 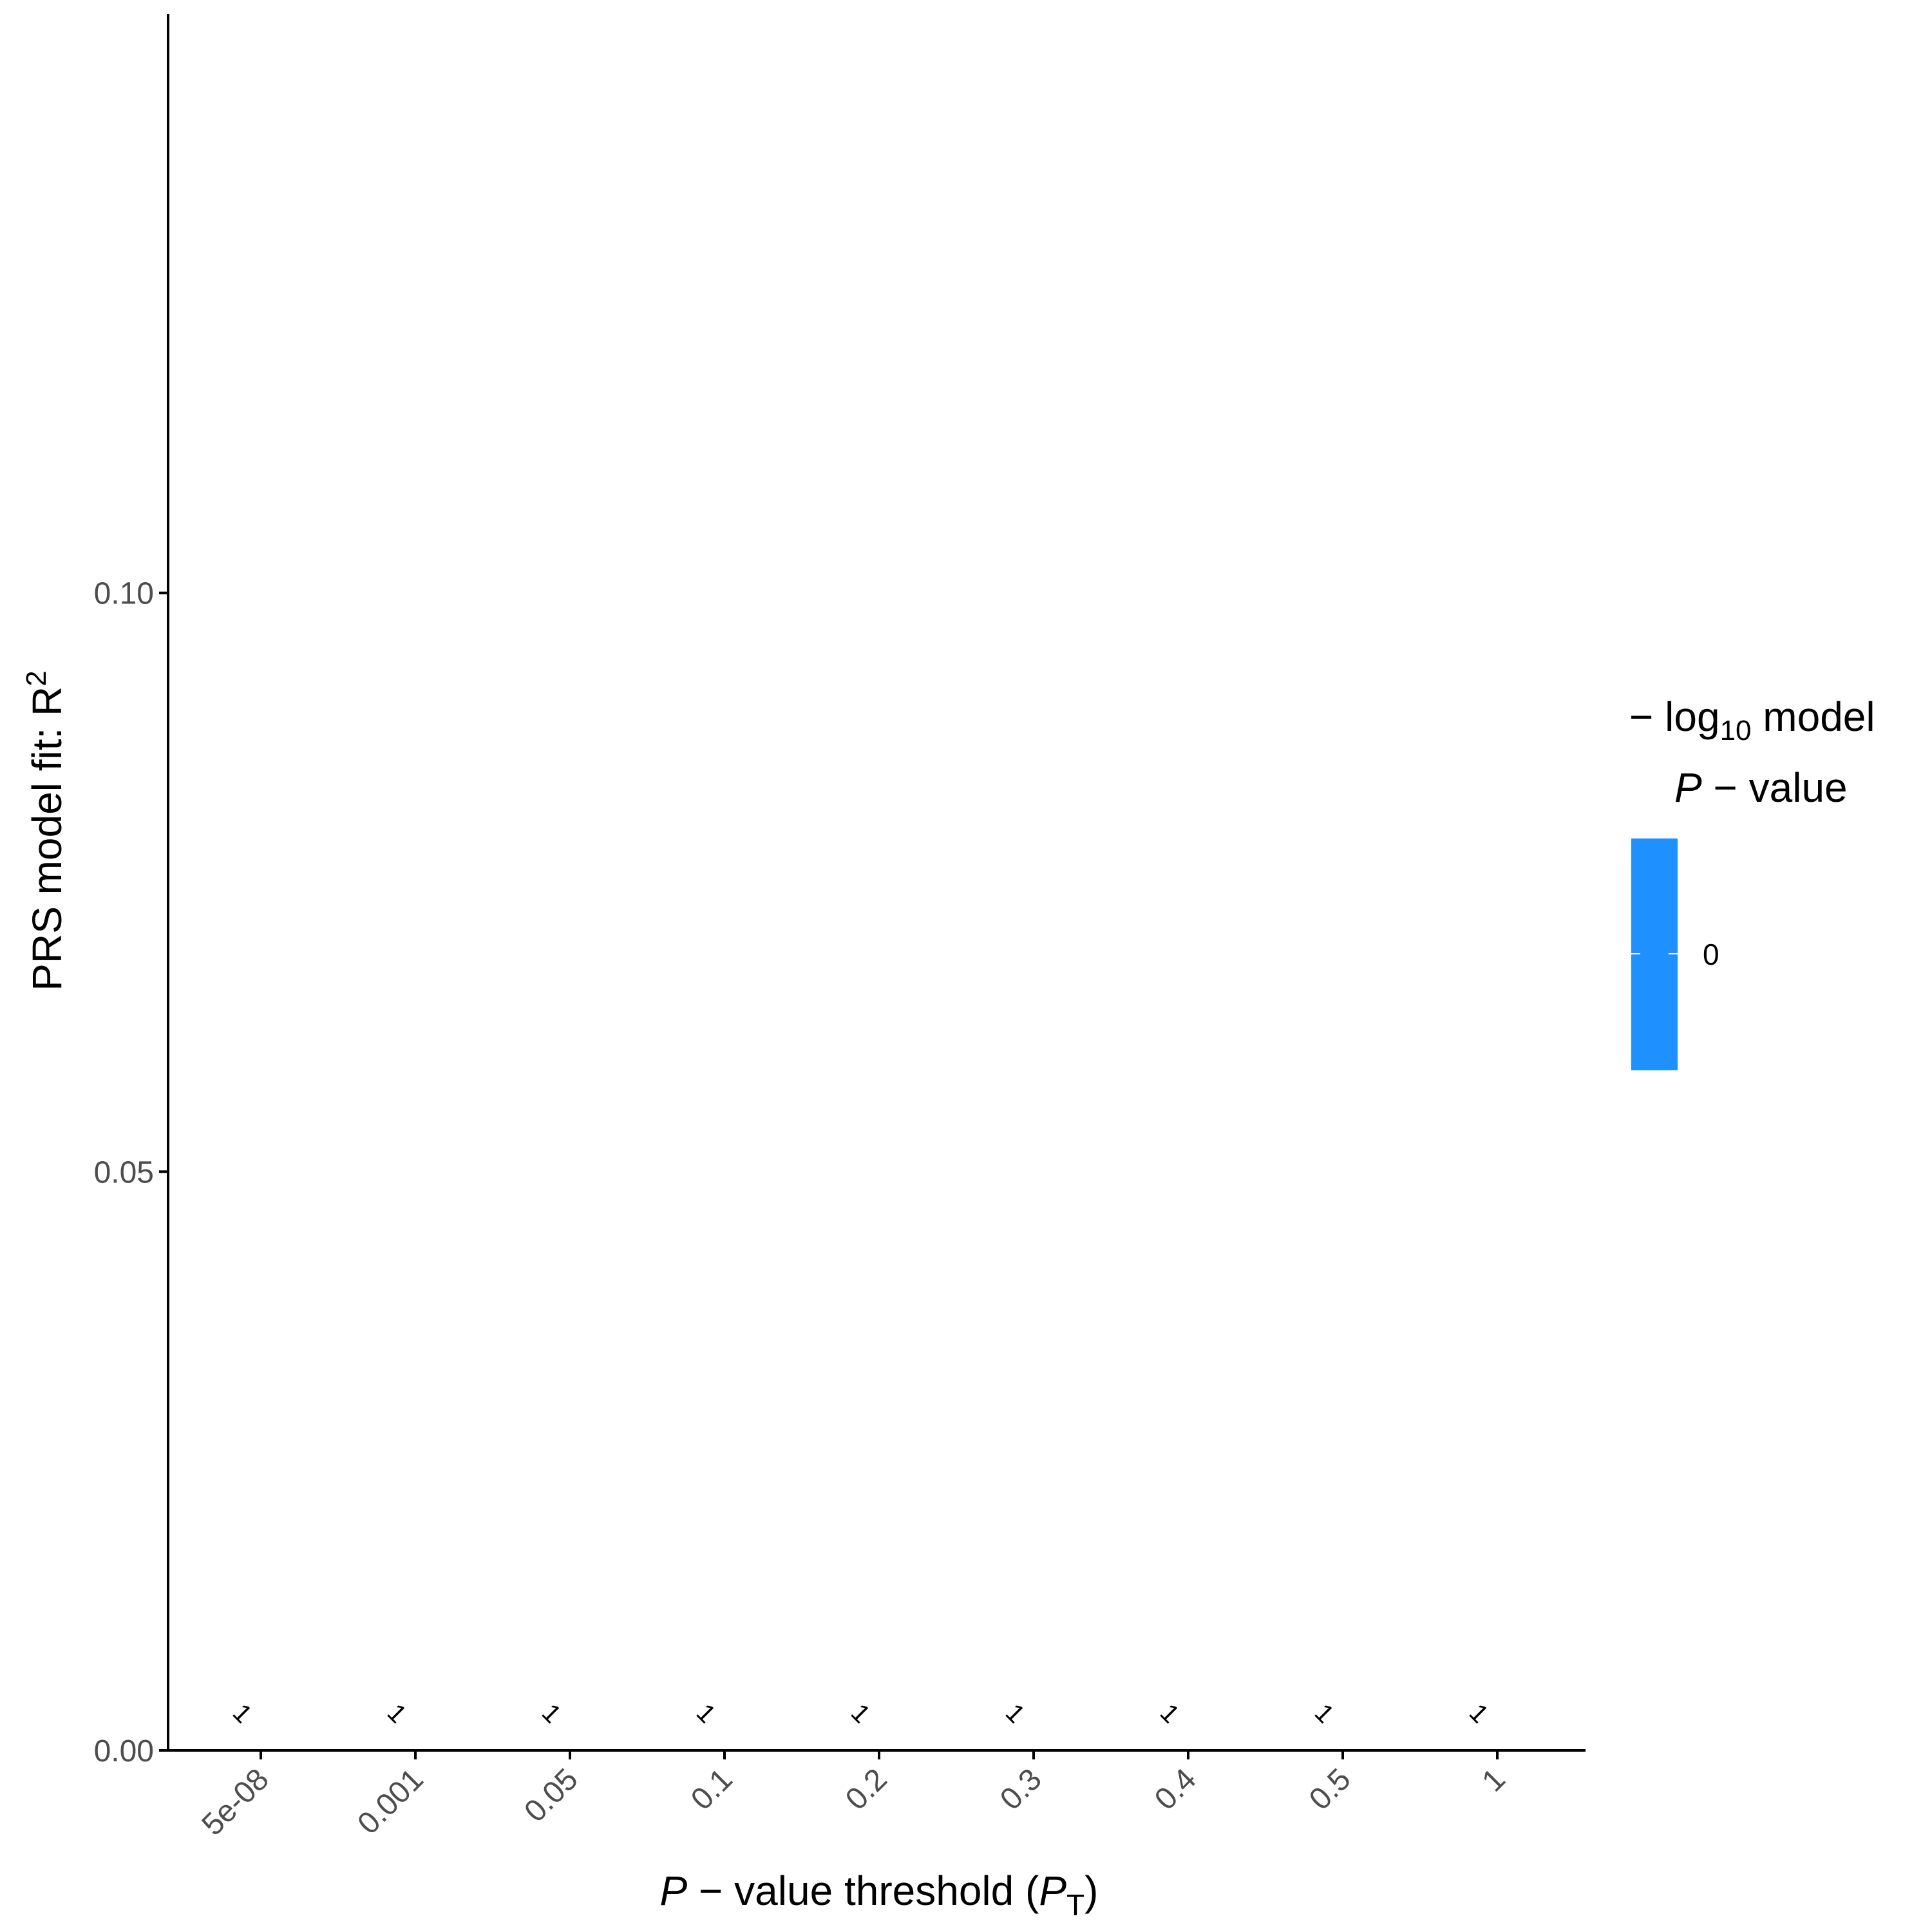 I want to click on x-tick-label: 1, so click(x=1493, y=1780).